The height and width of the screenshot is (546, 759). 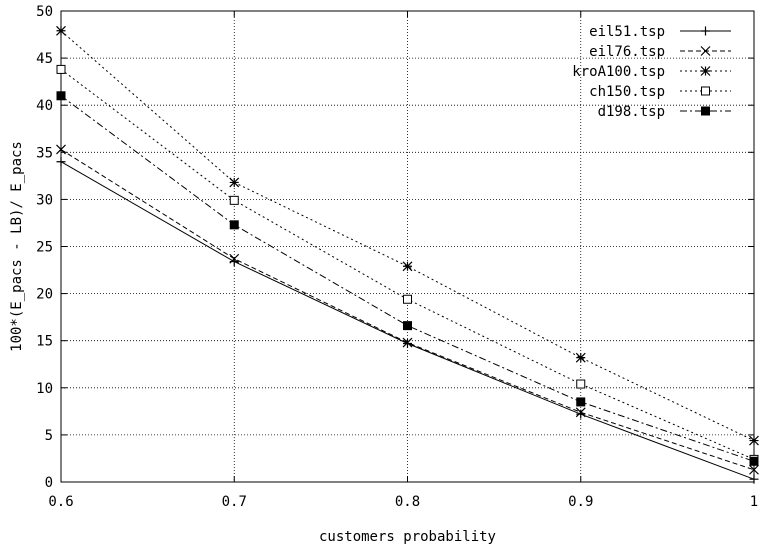 I want to click on y-tick-label: 45, so click(x=44, y=59).